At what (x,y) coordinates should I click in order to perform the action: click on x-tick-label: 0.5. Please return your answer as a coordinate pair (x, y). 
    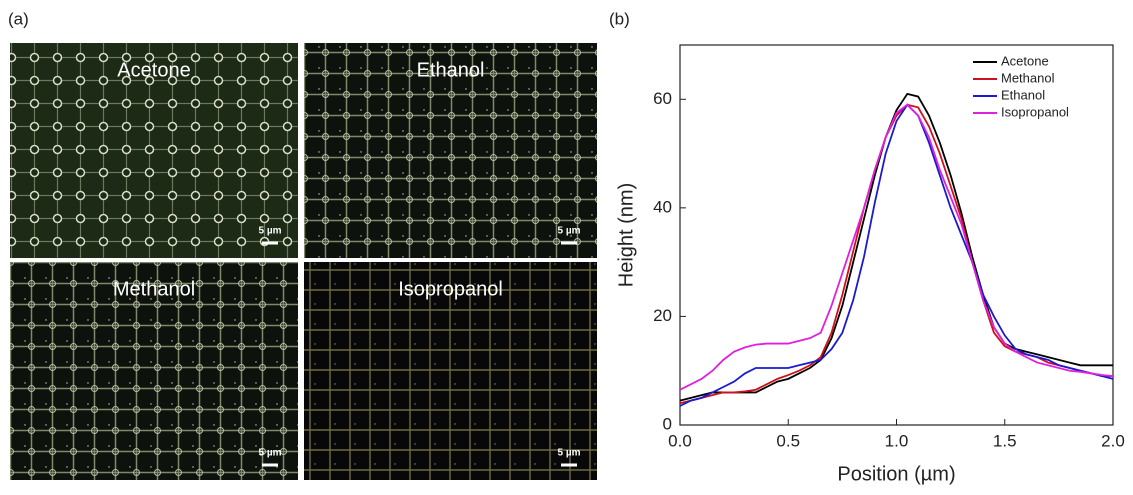
    Looking at the image, I should click on (788, 440).